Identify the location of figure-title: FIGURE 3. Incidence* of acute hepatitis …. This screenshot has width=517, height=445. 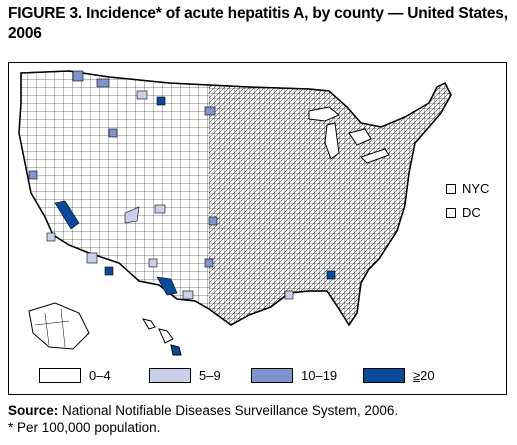
(260, 24).